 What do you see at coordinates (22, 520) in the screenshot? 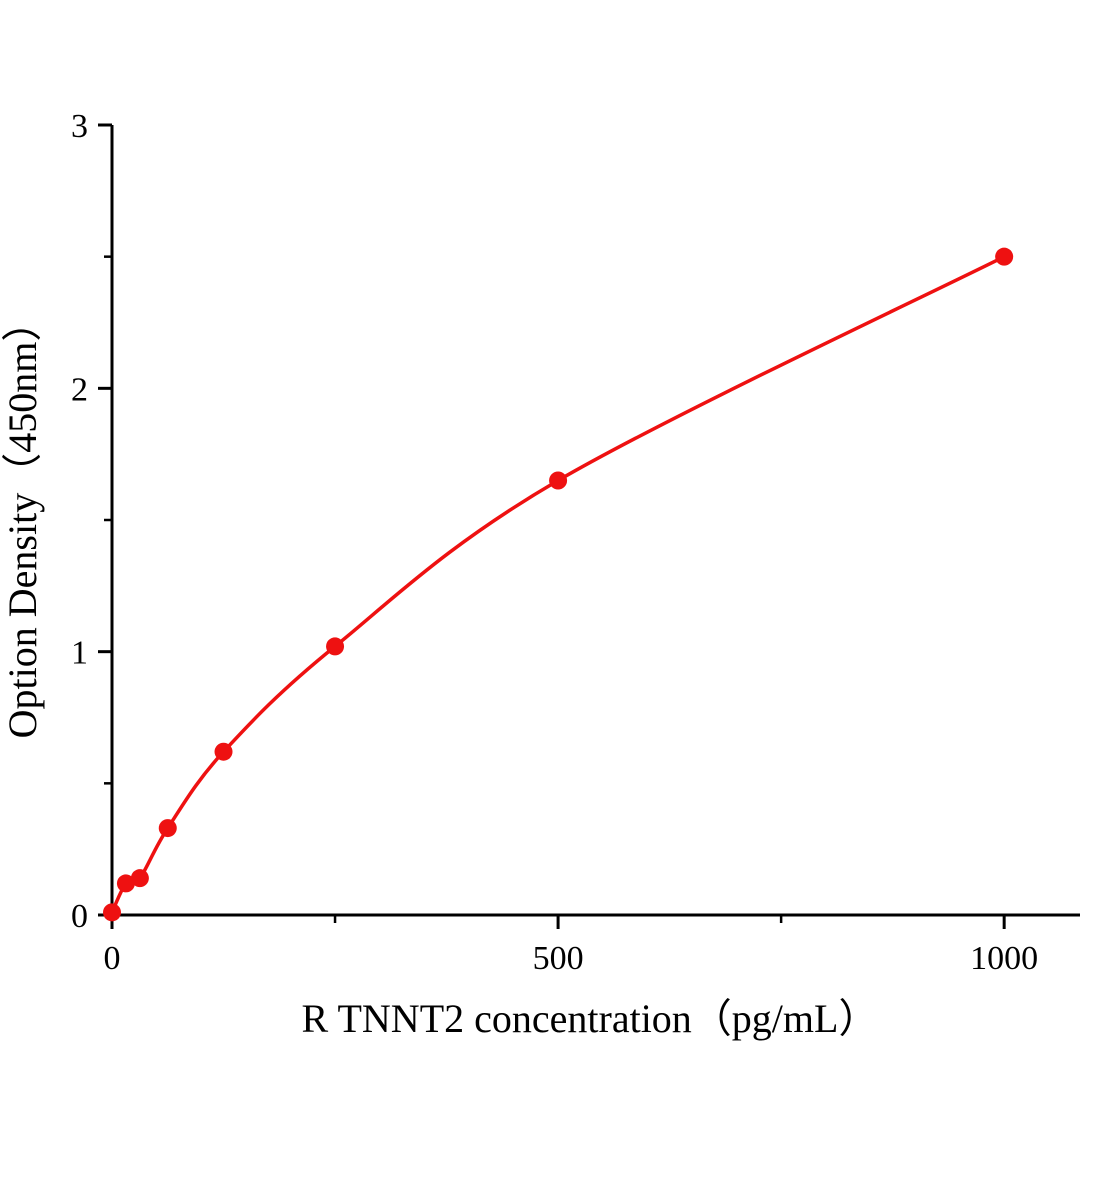
I see `y-axis-title: Option Density（450nm）` at bounding box center [22, 520].